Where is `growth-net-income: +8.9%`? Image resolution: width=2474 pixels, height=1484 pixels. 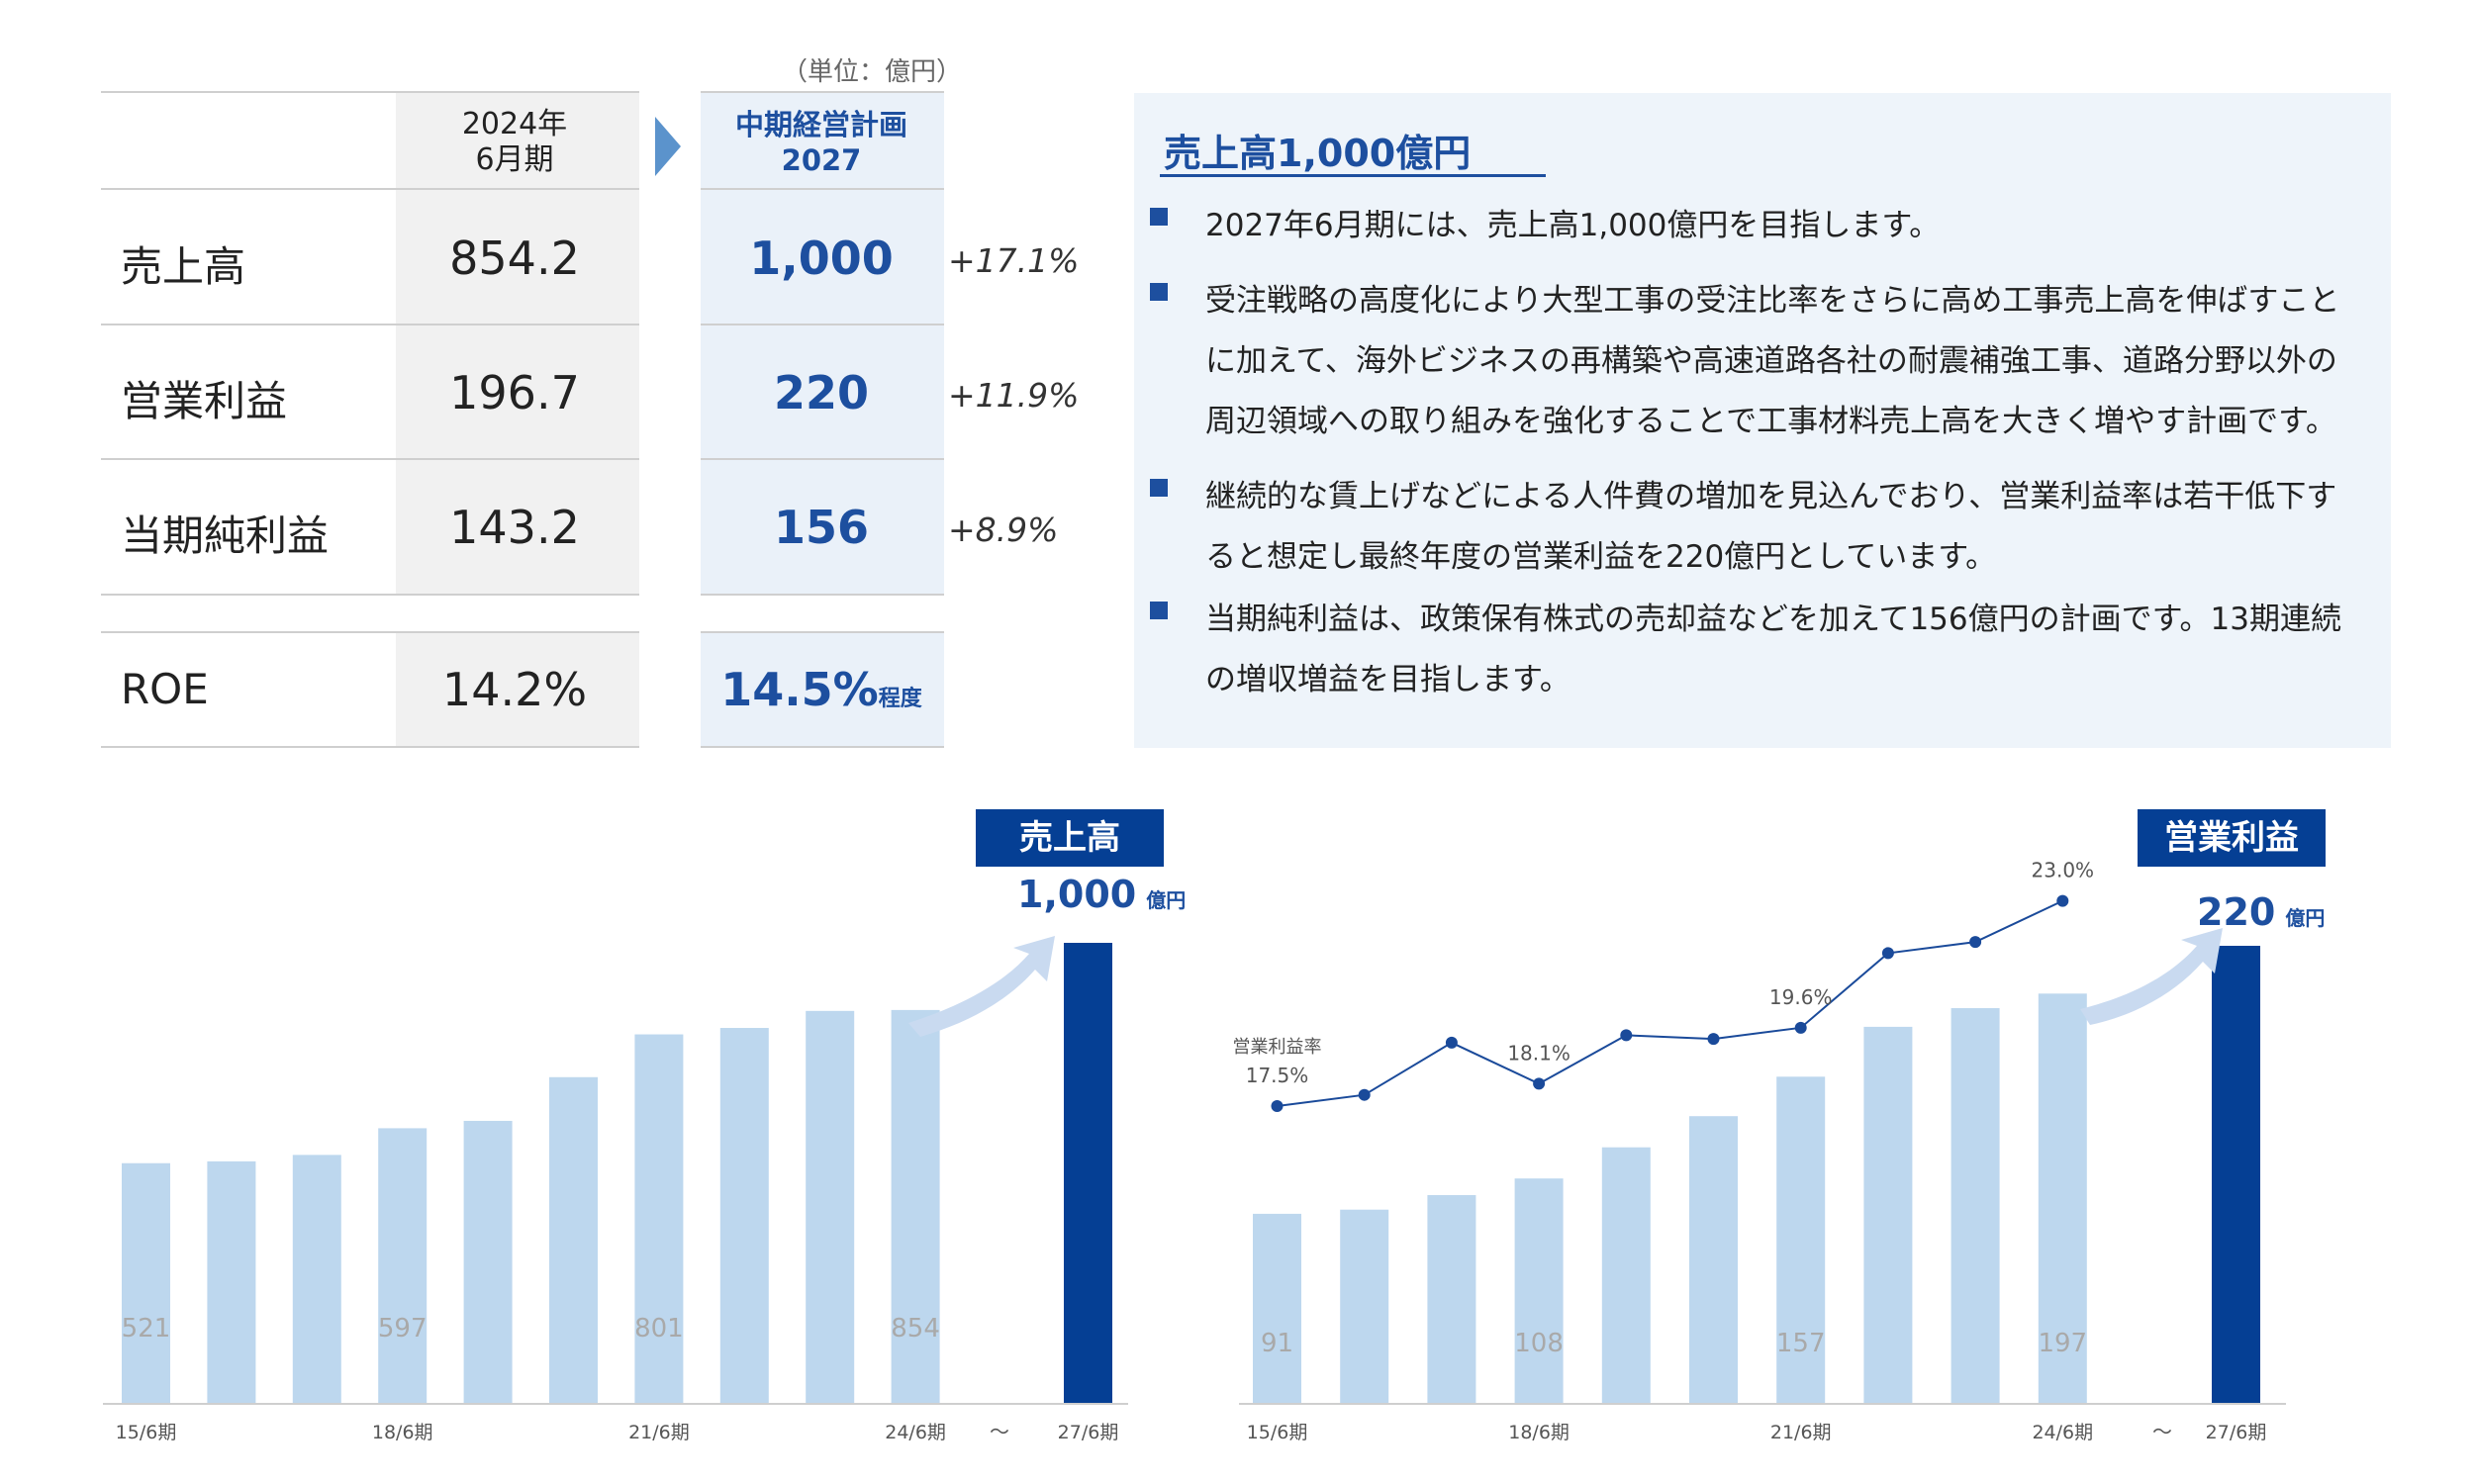 growth-net-income: +8.9% is located at coordinates (1004, 529).